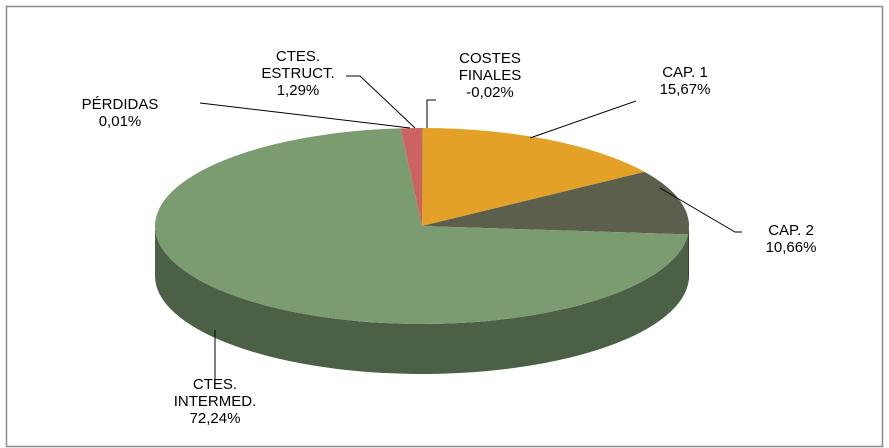  Describe the element at coordinates (298, 90) in the screenshot. I see `value-label: 1,29%` at that location.